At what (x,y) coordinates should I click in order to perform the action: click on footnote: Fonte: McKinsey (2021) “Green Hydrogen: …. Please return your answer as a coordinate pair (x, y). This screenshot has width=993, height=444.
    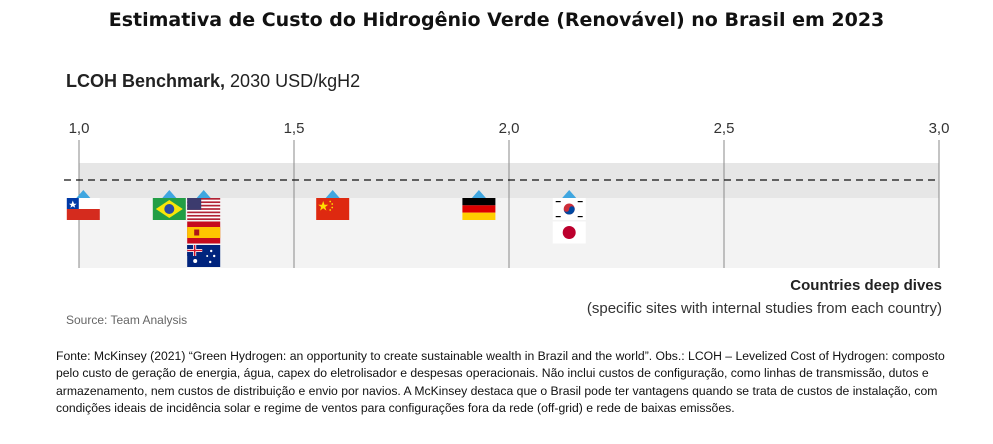
    Looking at the image, I should click on (500, 382).